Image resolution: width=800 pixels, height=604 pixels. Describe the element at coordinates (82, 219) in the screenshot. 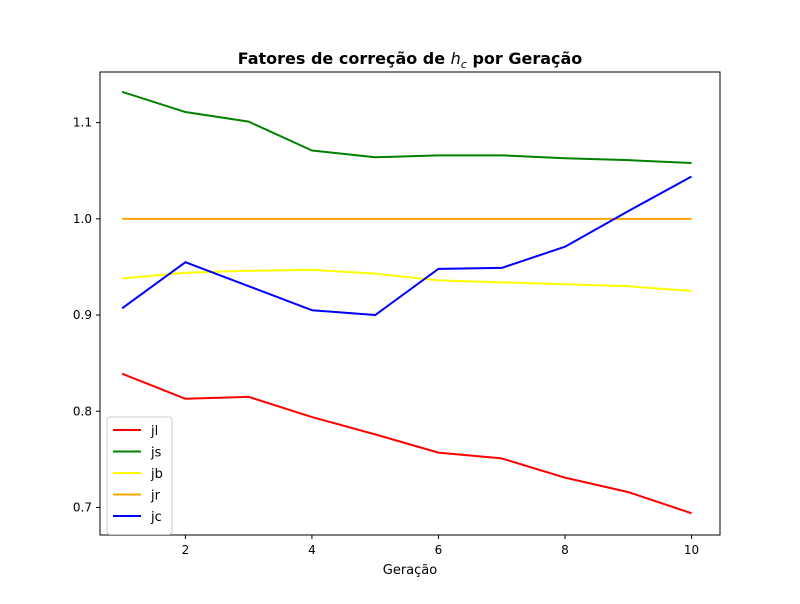

I see `y-tick-label: 1.0` at that location.